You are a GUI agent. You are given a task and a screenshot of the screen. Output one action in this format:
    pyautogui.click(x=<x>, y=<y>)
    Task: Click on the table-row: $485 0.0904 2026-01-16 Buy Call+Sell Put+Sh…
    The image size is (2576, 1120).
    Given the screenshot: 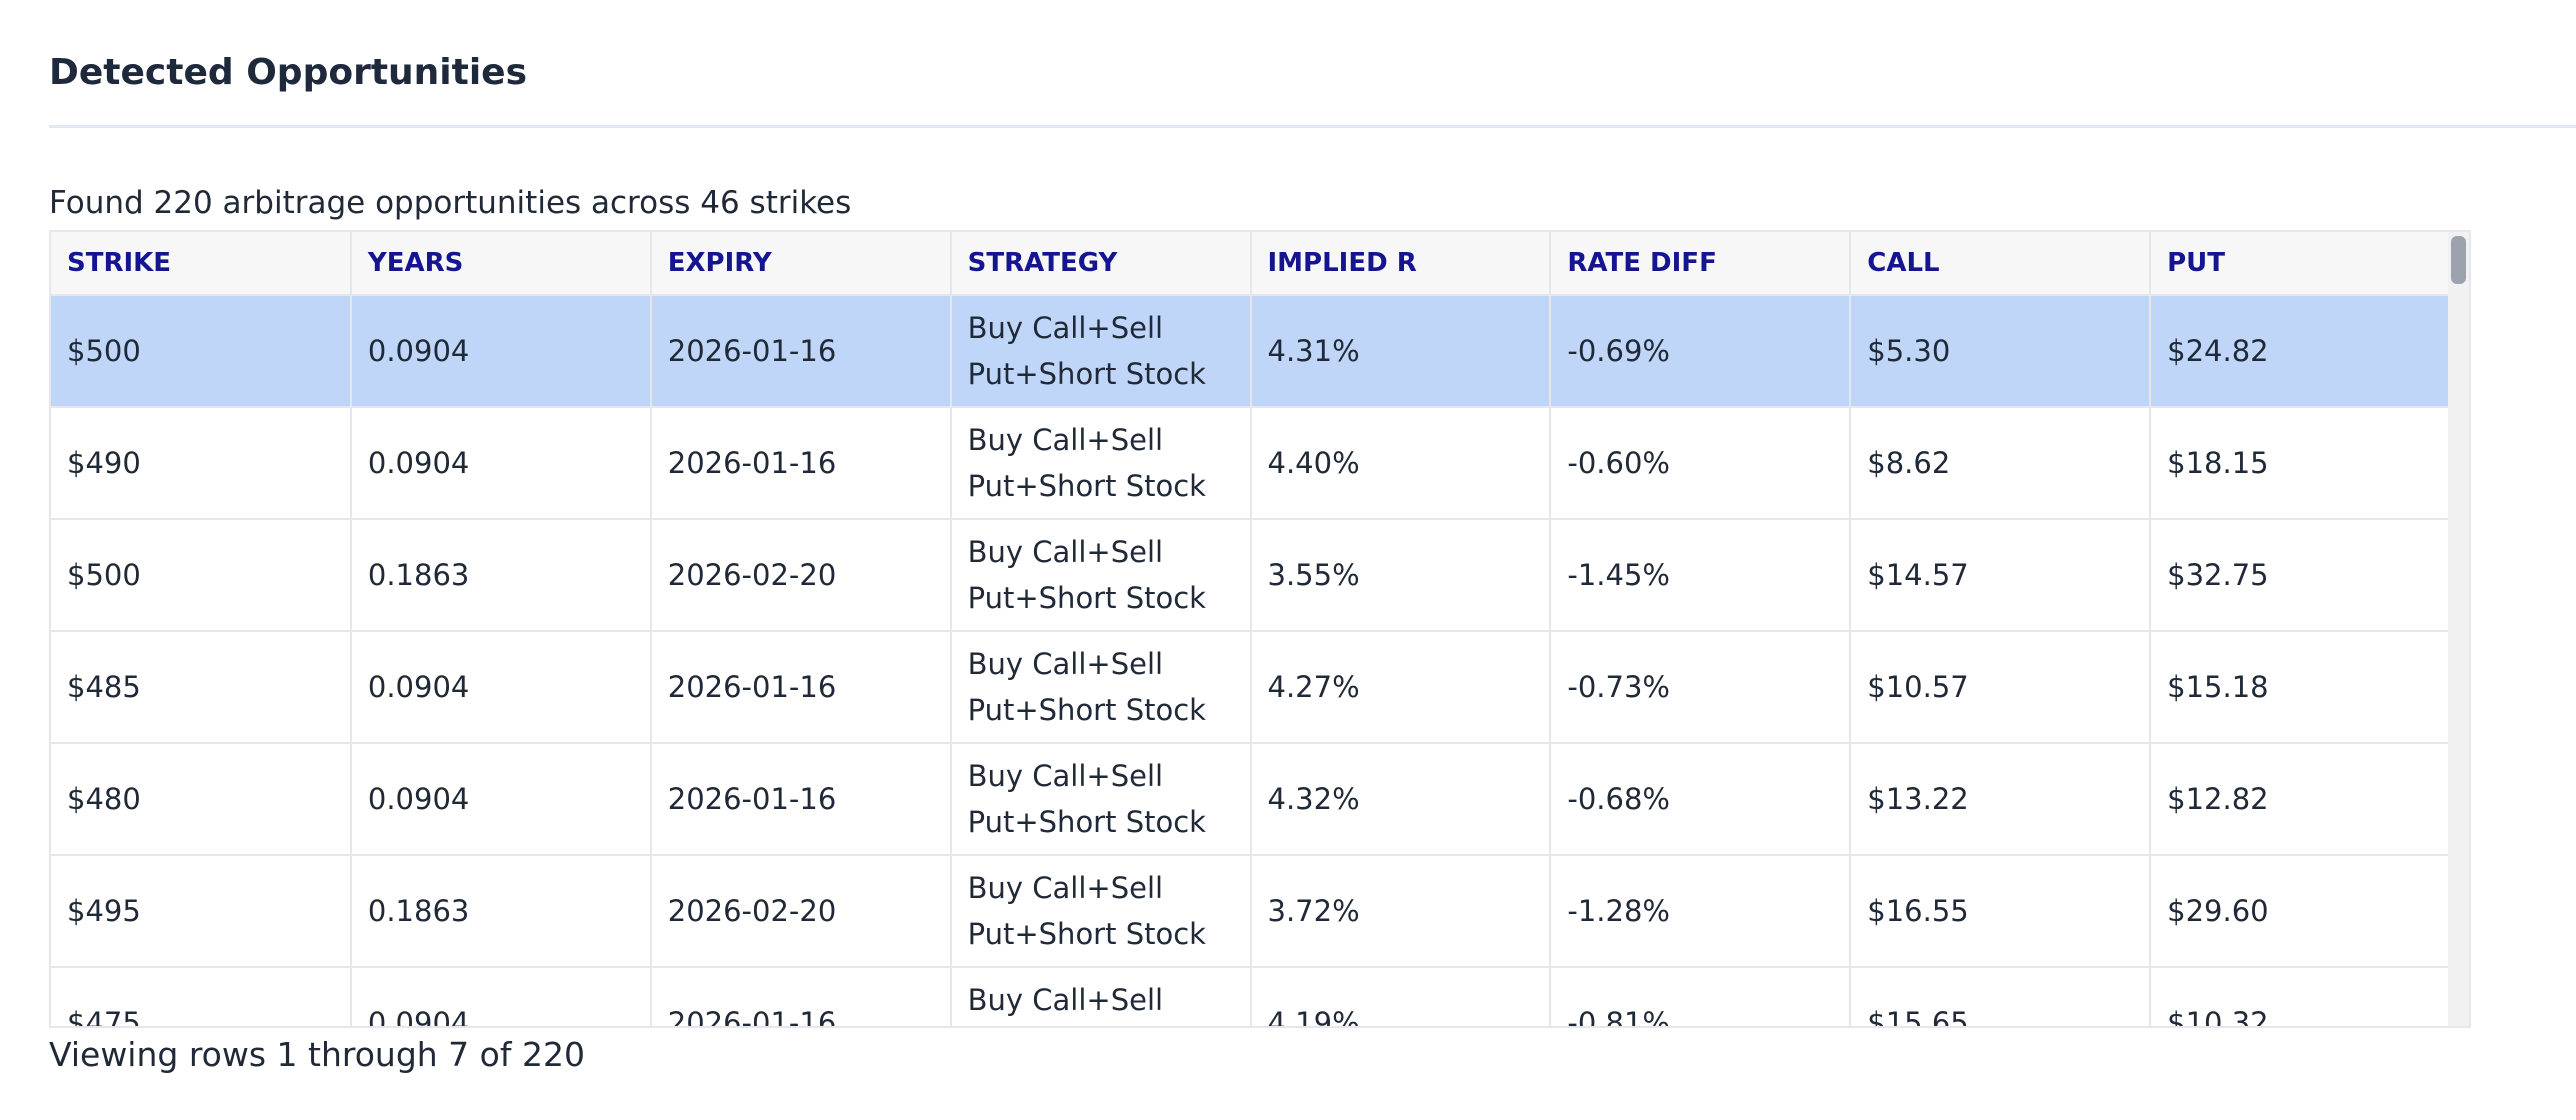 What is the action you would take?
    pyautogui.click(x=1251, y=687)
    